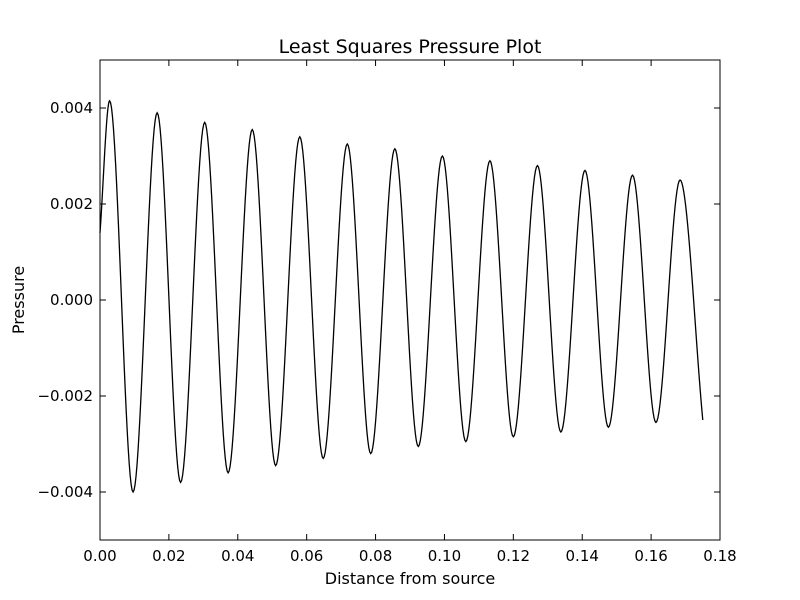  I want to click on y-tick-label: −0.004, so click(65, 492).